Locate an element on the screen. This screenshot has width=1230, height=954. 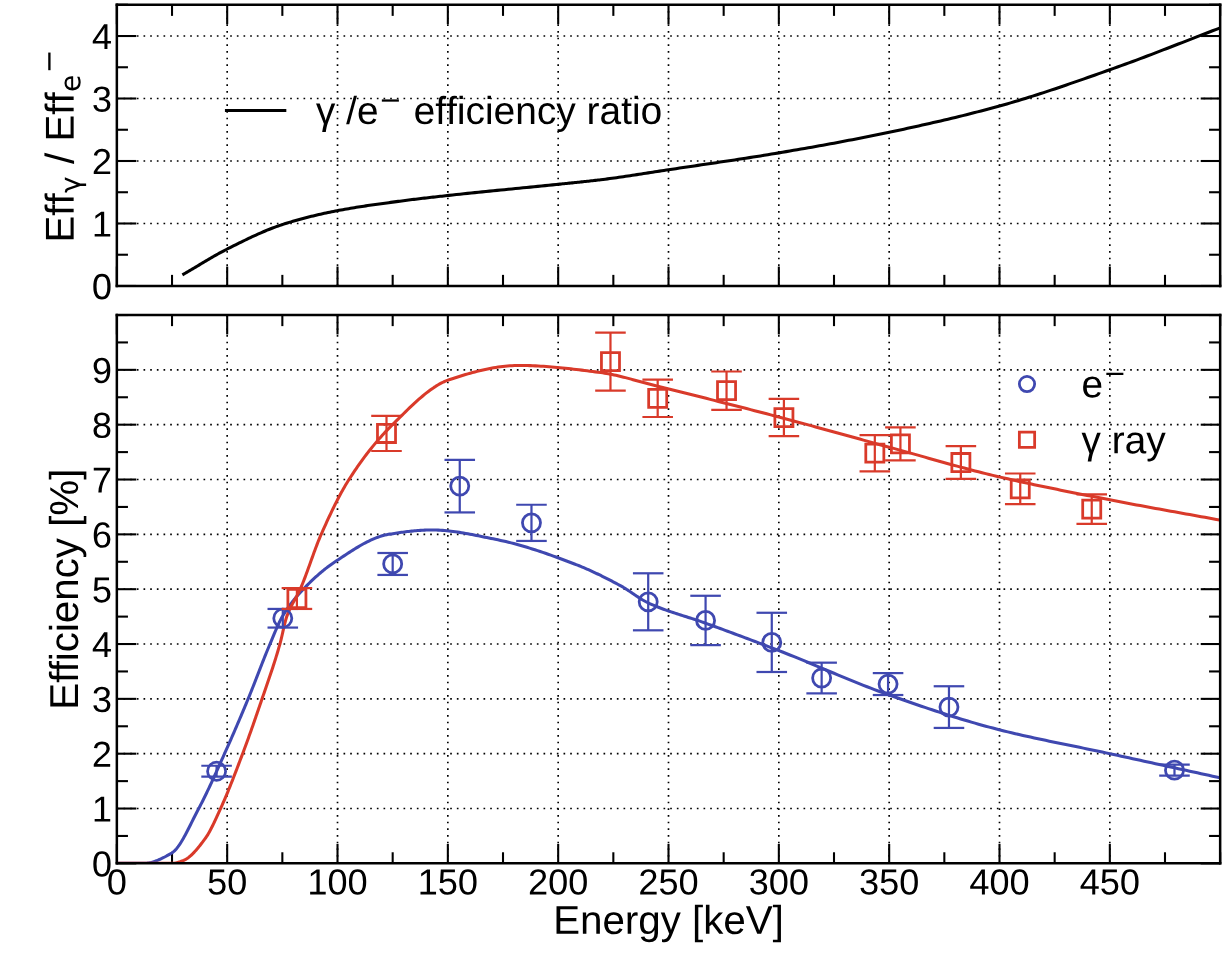
y-tick-label: 0 is located at coordinates (102, 286).